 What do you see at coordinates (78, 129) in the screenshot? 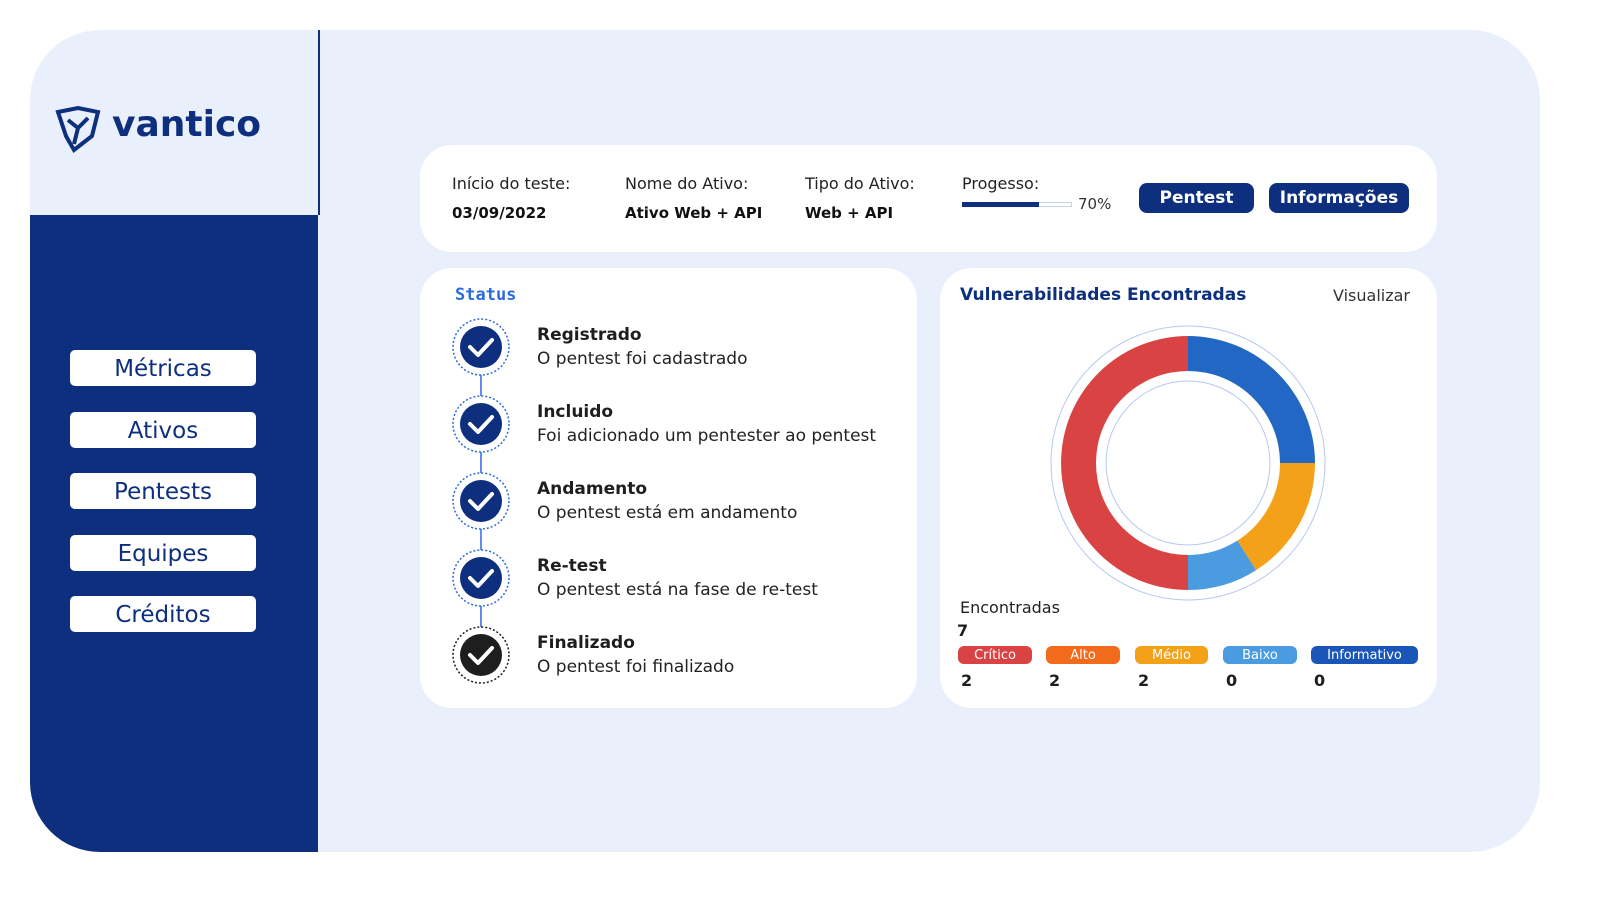
I see `logo-icon` at bounding box center [78, 129].